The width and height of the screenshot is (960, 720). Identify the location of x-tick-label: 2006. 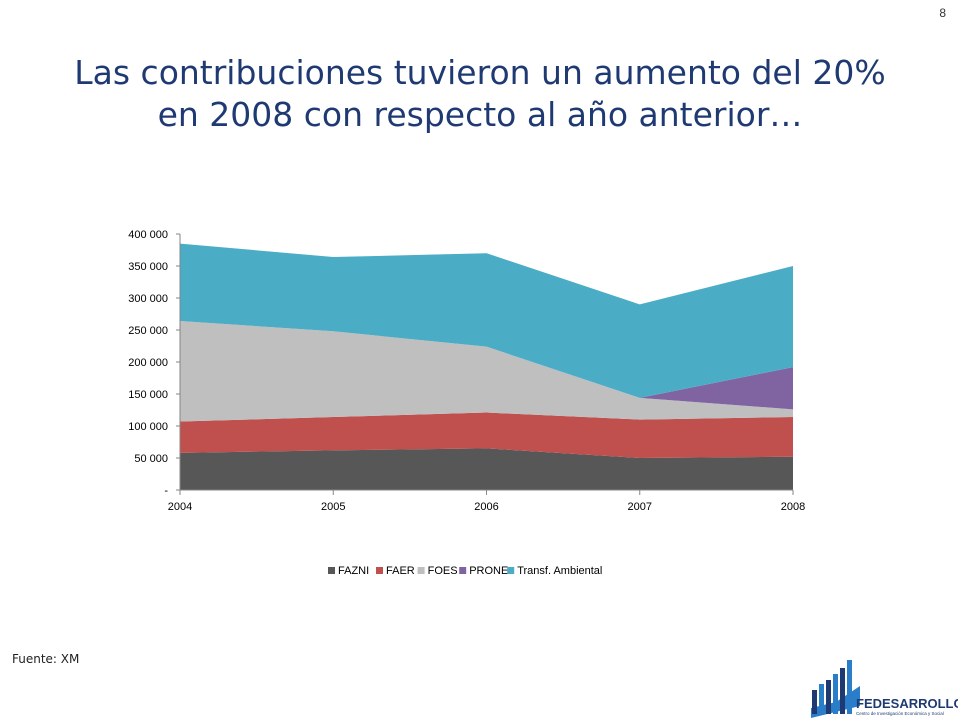
(486, 507).